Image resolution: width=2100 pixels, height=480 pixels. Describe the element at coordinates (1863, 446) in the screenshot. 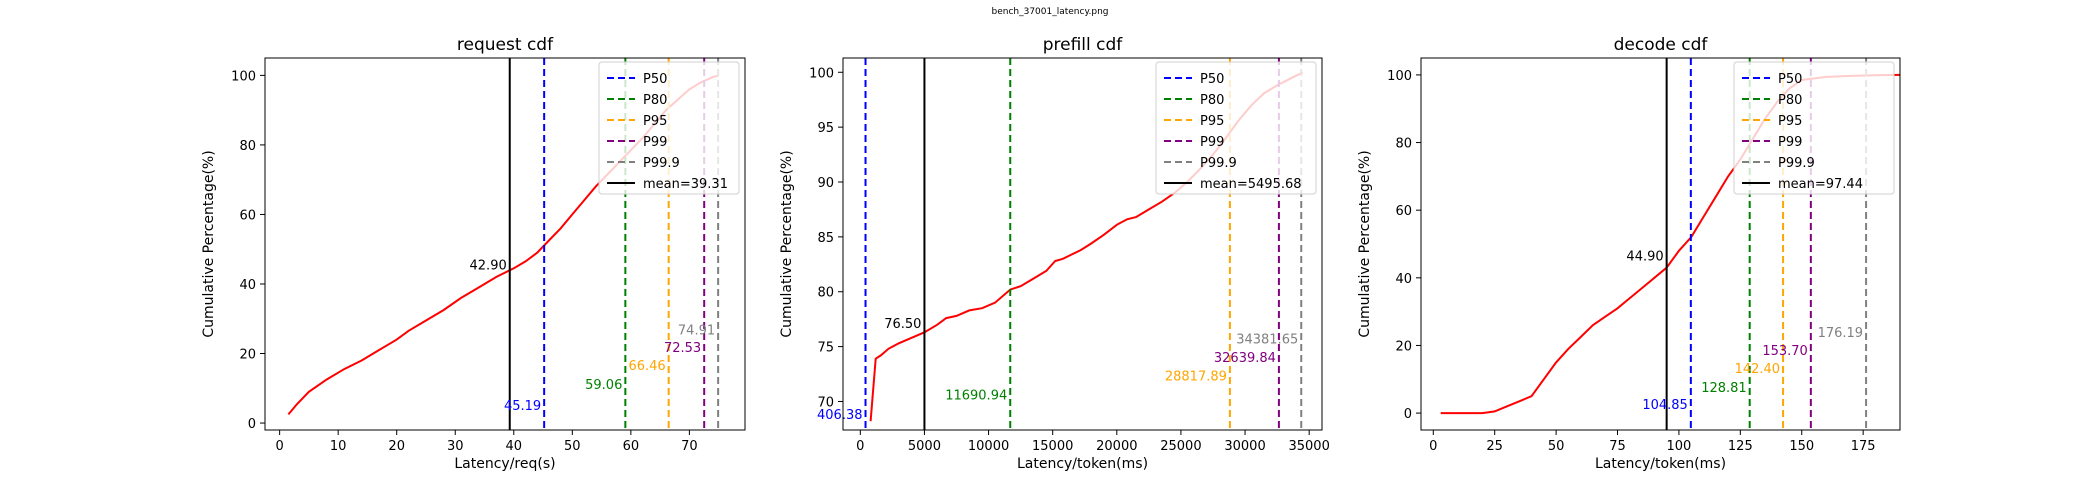

I see `x-tick-label: 175` at that location.